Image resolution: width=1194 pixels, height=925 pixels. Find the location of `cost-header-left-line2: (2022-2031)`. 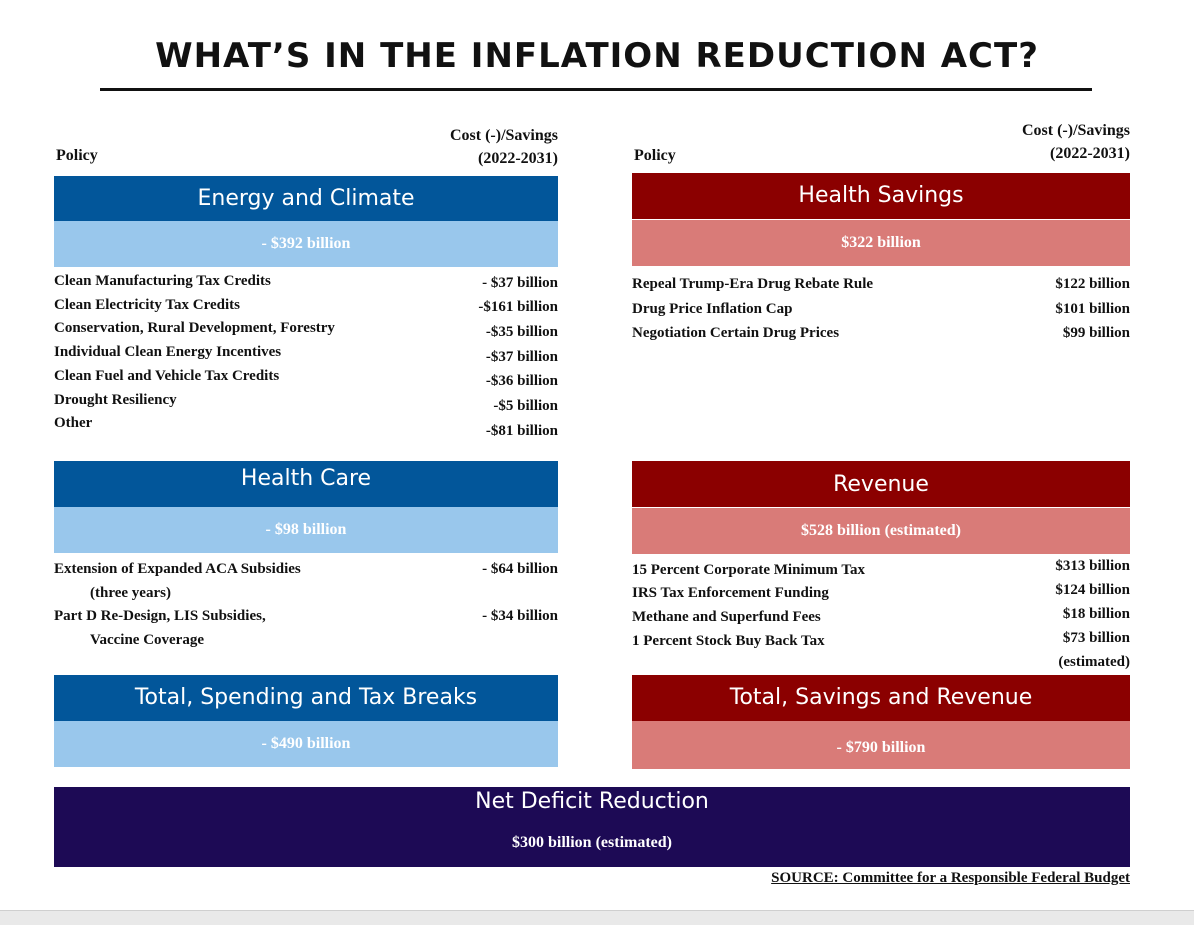

cost-header-left-line2: (2022-2031) is located at coordinates (518, 158).